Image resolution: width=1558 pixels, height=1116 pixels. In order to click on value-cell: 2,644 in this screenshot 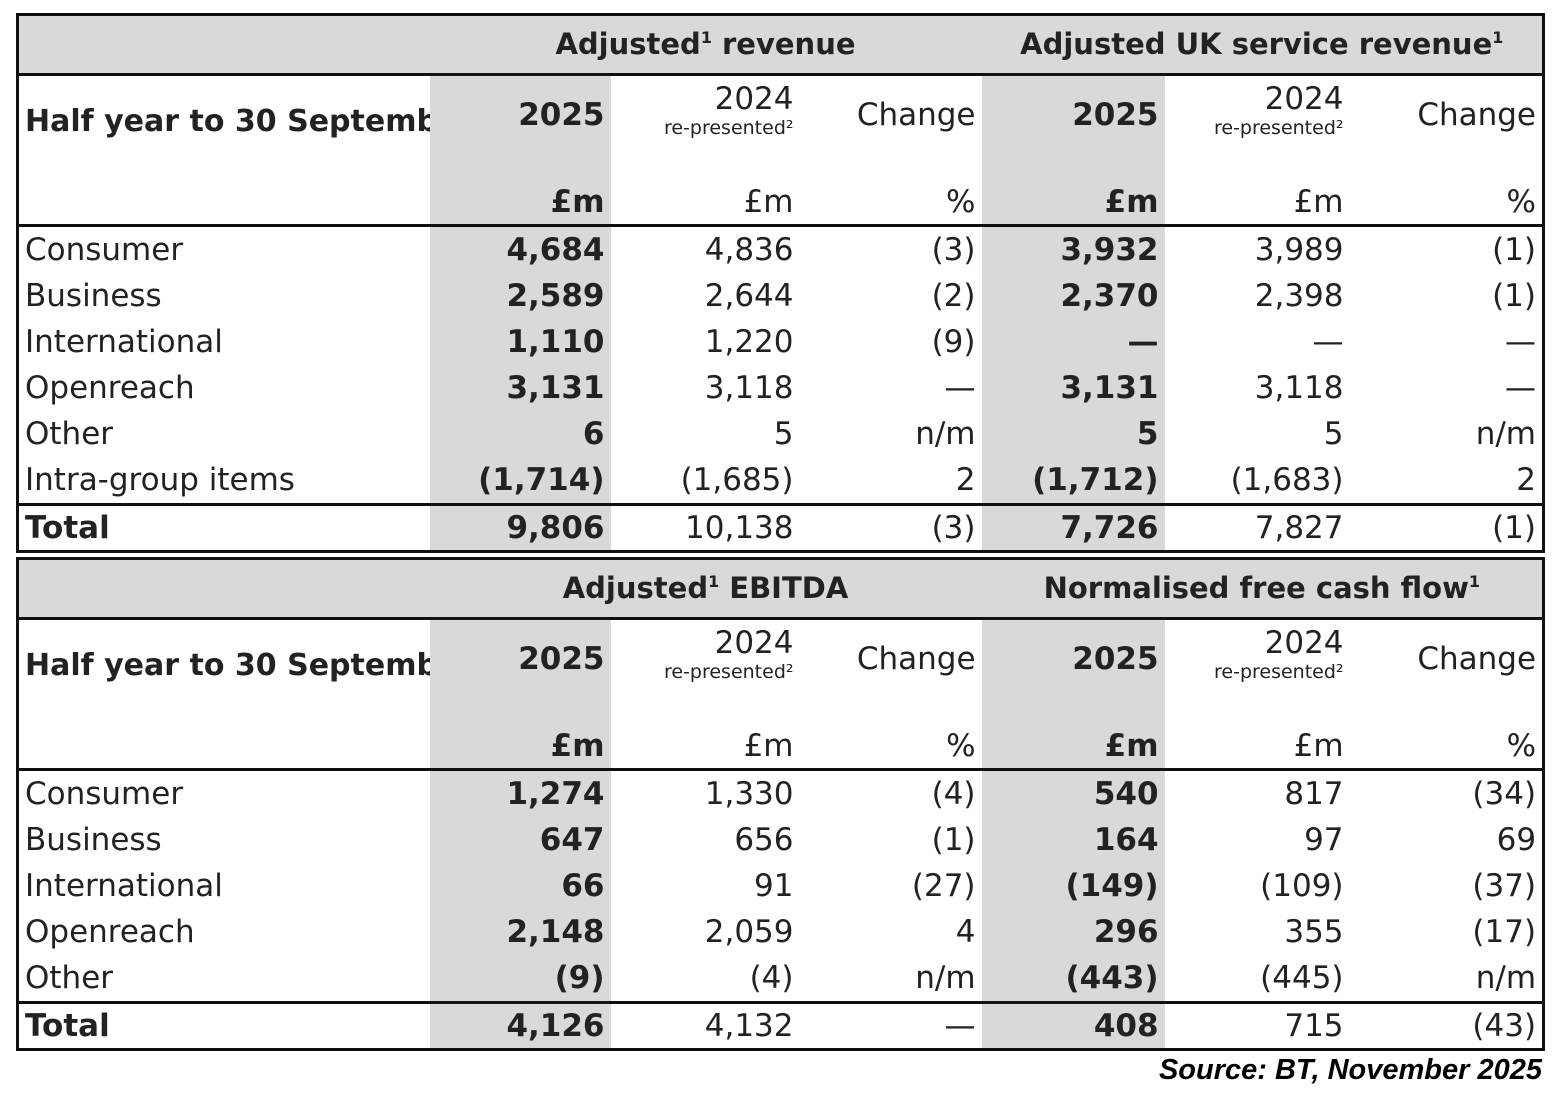, I will do `click(749, 295)`.